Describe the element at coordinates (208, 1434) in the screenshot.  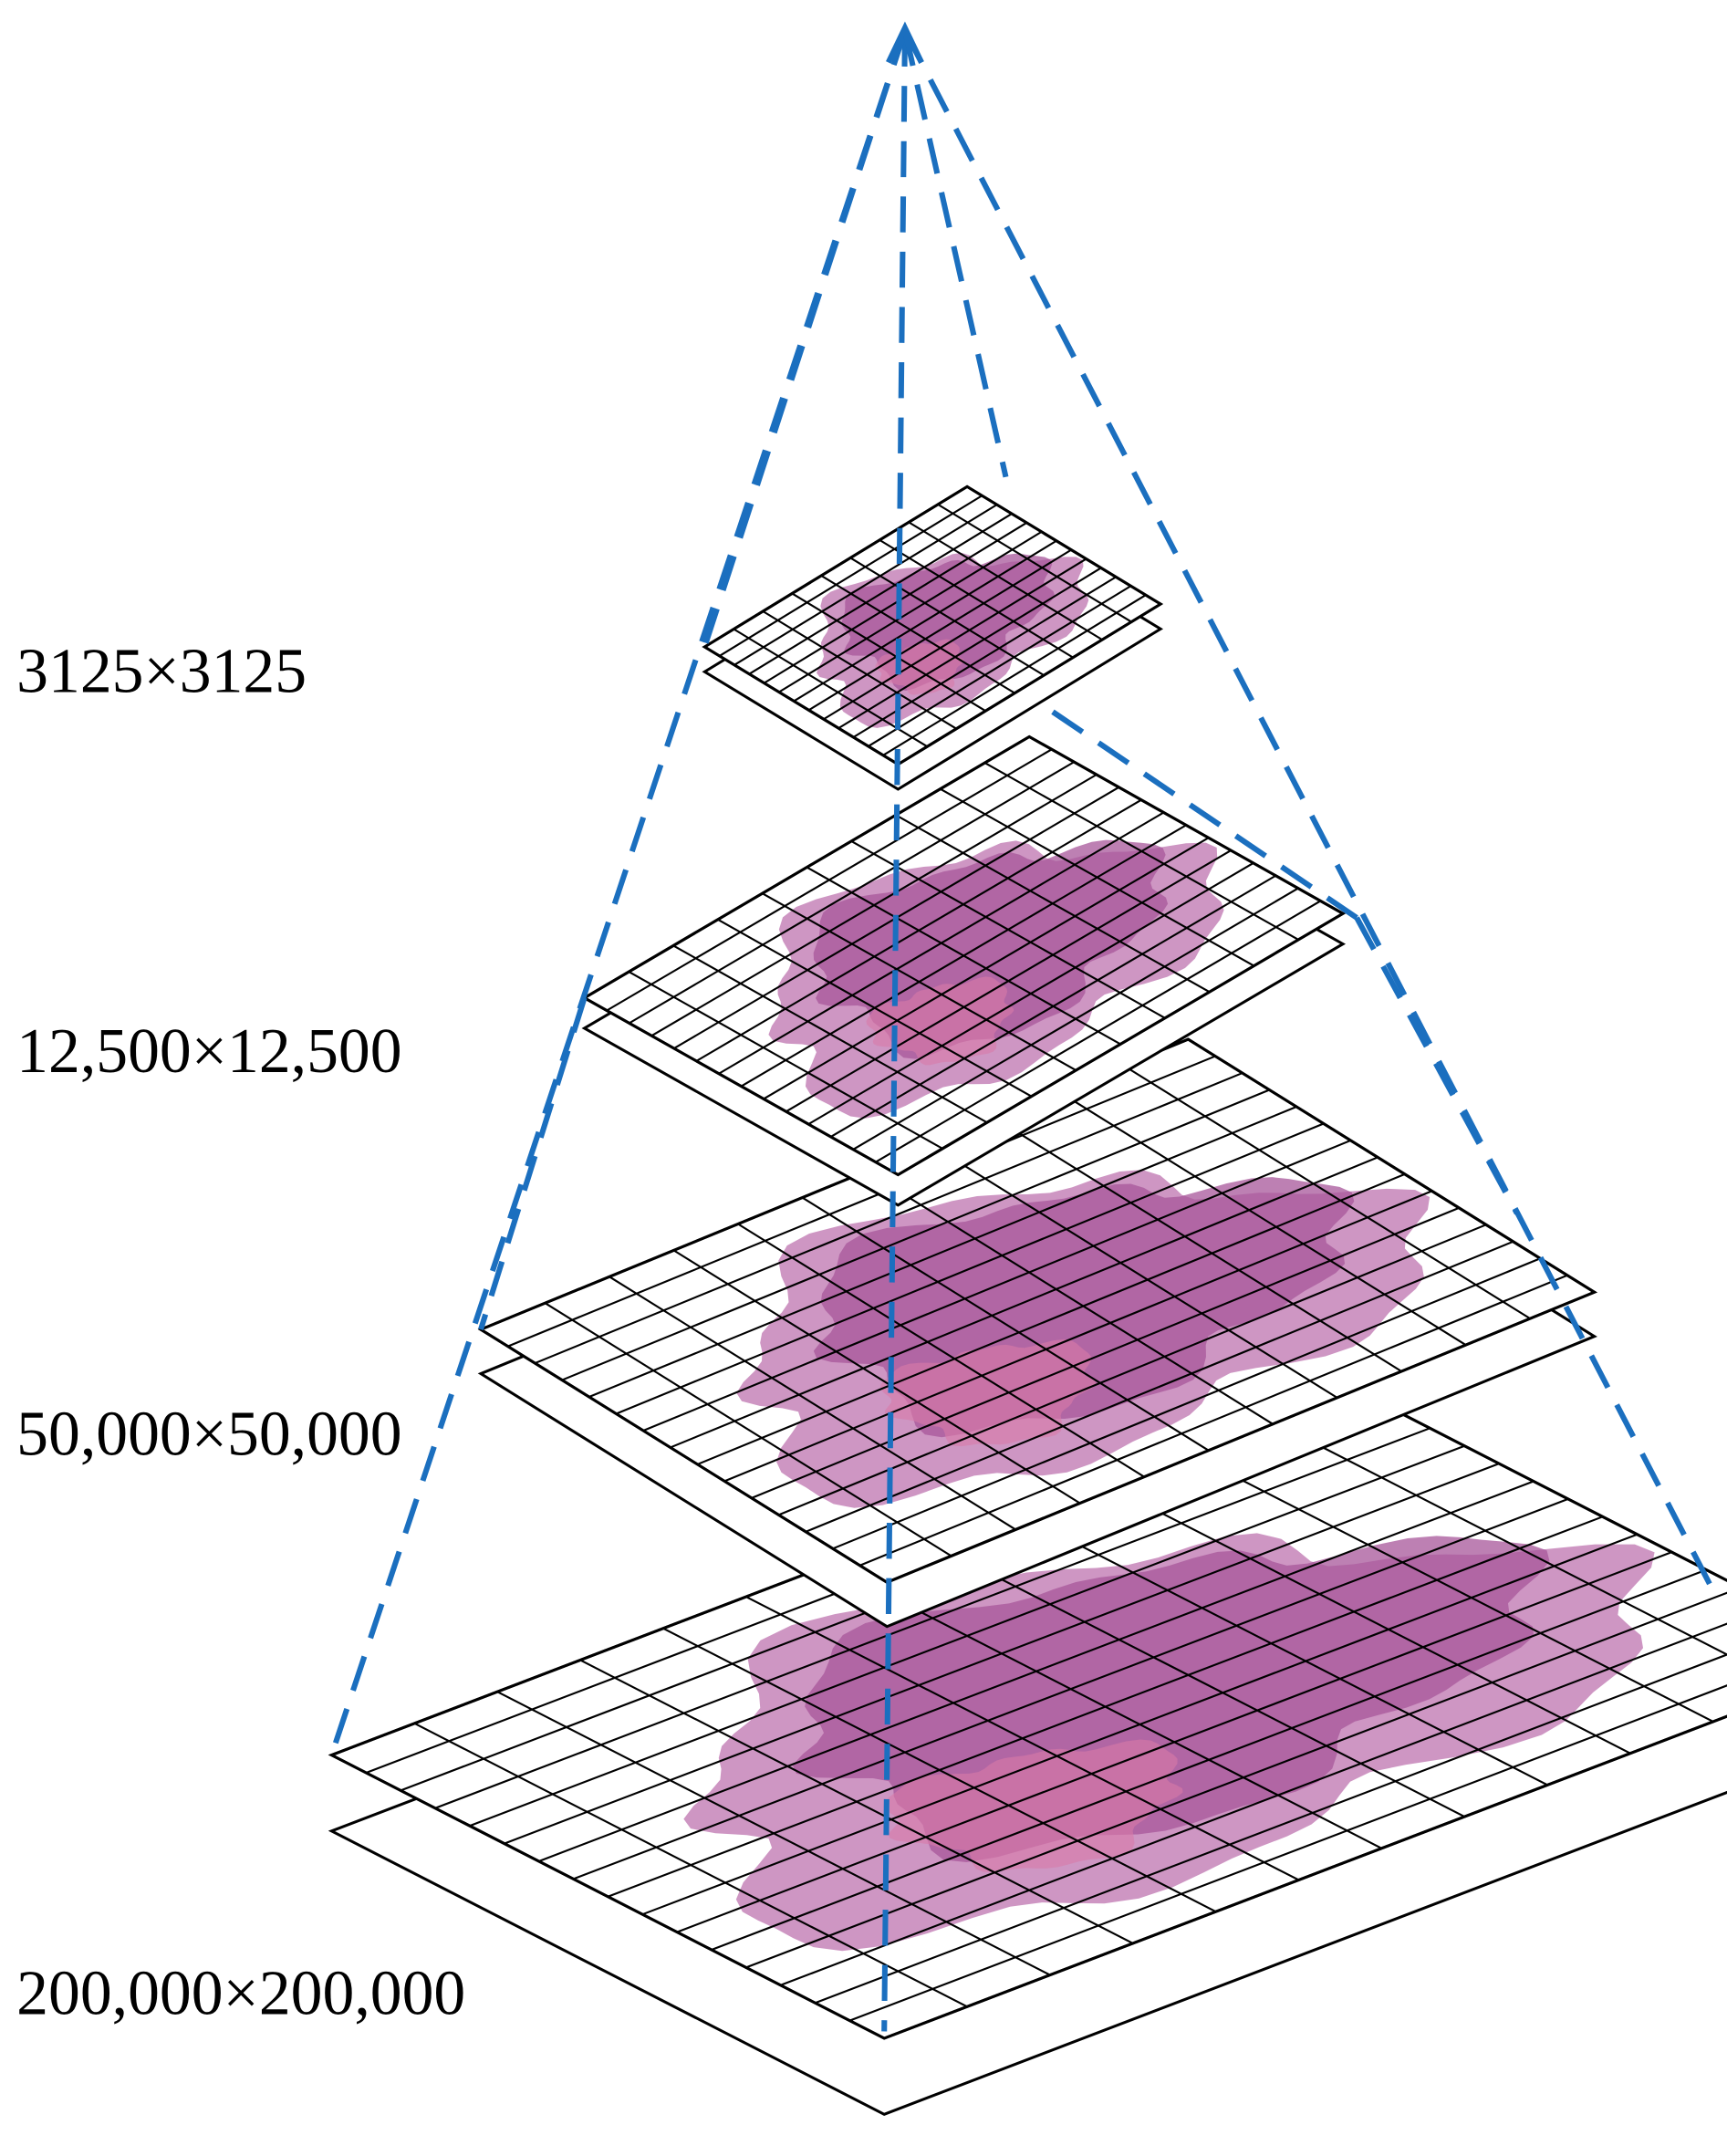
I see `level-label: 50,000×50,000` at that location.